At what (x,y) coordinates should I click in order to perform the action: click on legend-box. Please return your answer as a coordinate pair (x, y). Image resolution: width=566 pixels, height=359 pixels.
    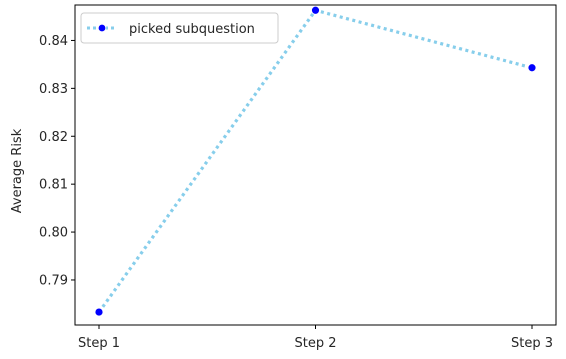
    Looking at the image, I should click on (179, 28).